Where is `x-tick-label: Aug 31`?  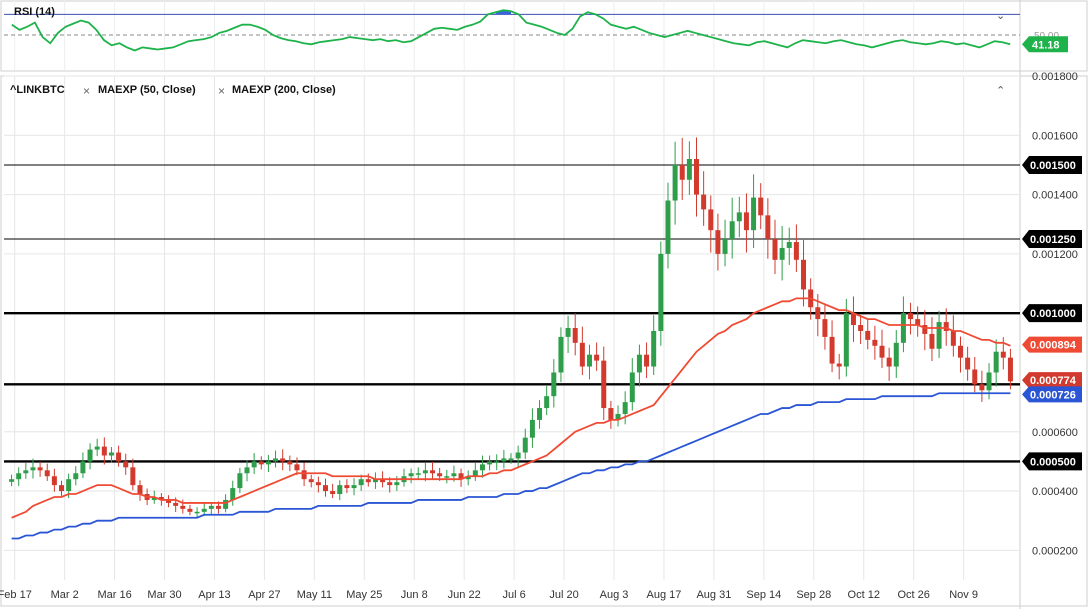
x-tick-label: Aug 31 is located at coordinates (713, 595).